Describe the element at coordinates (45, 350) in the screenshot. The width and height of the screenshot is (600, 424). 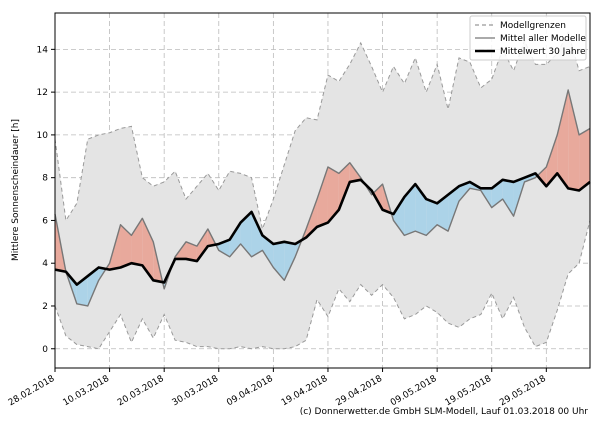
I see `y-tick-label: 0` at that location.